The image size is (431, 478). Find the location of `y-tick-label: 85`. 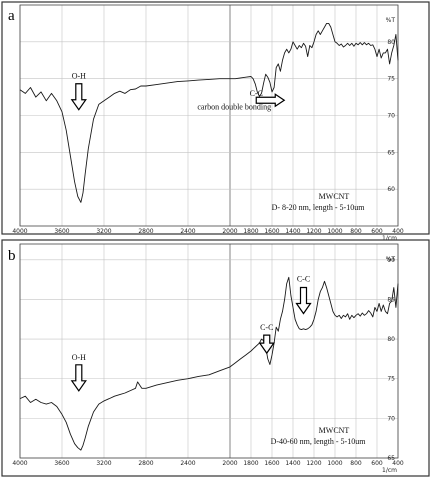

y-tick-label: 85 is located at coordinates (391, 299).